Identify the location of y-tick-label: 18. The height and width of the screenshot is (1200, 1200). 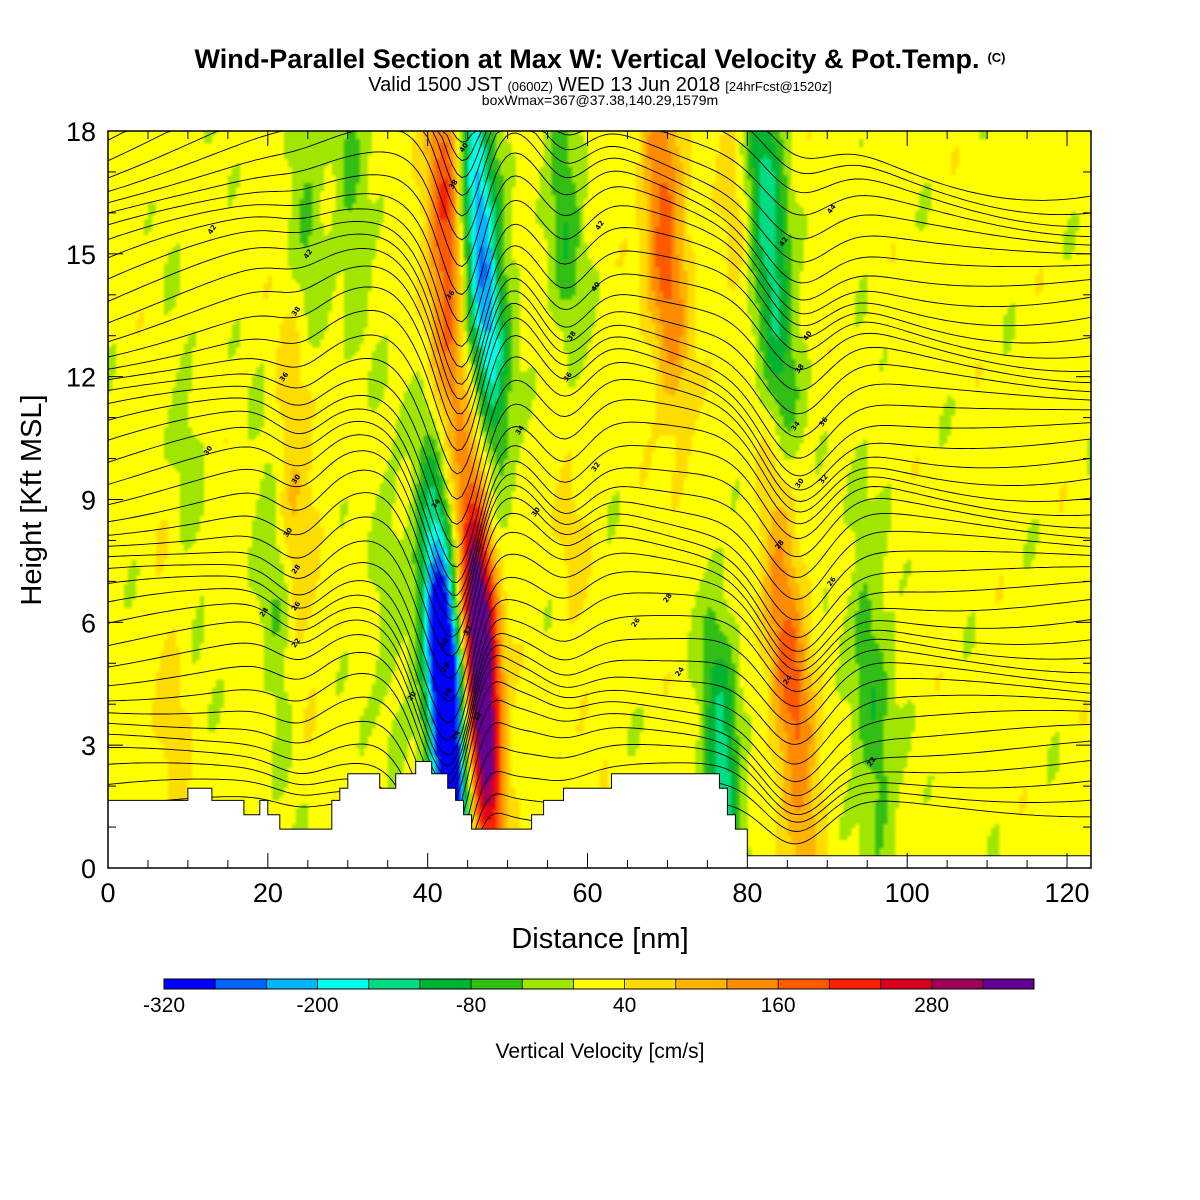
(81, 132).